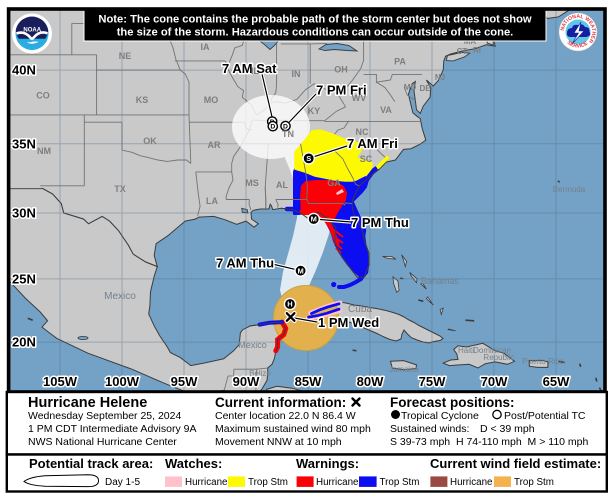  What do you see at coordinates (380, 222) in the screenshot?
I see `svg-text: 7 PM Thu` at bounding box center [380, 222].